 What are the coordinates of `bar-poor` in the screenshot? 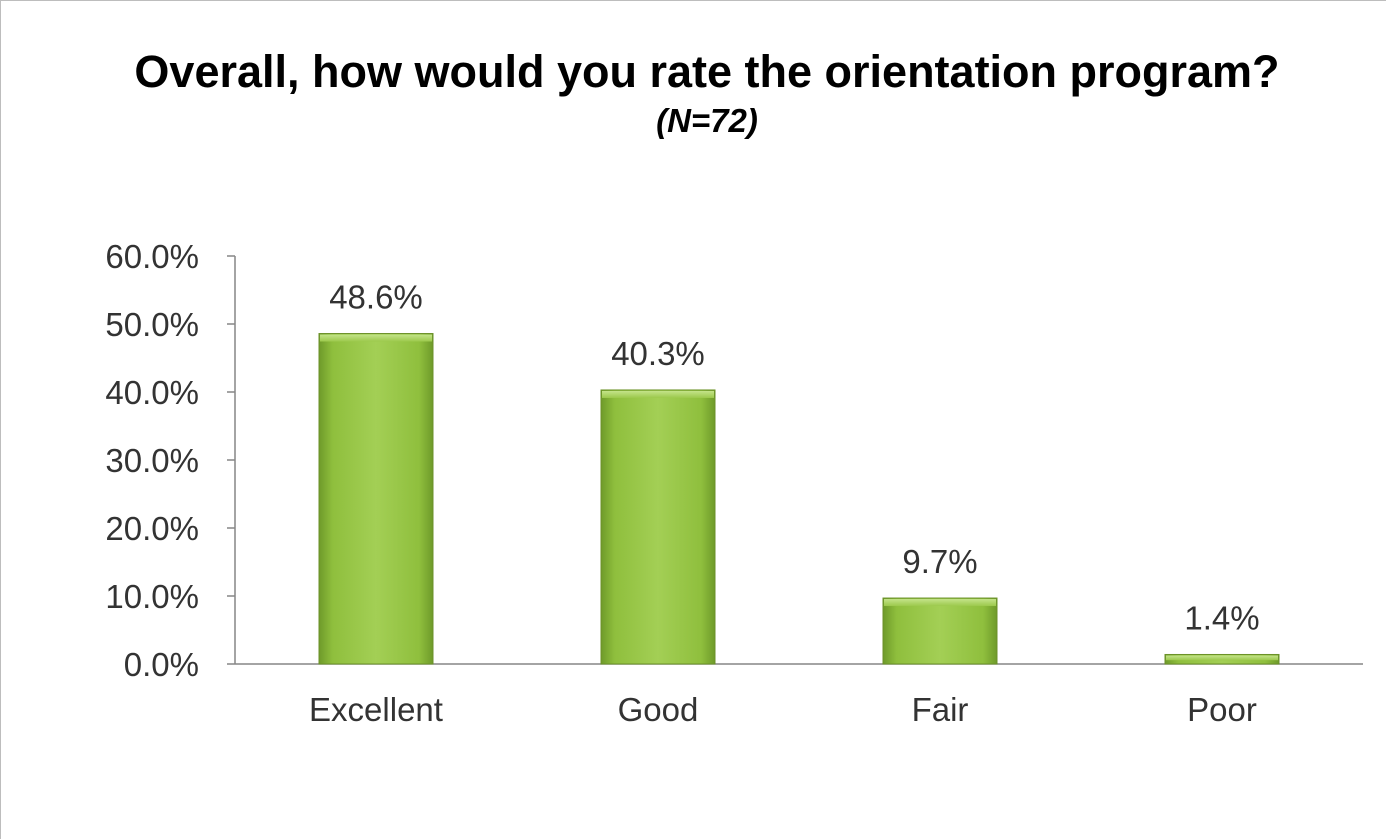 It's located at (1222, 659).